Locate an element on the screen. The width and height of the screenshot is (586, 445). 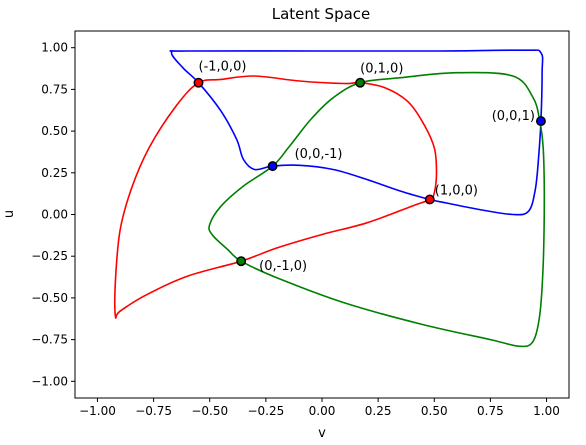
y-axis: −1.00 −0.75 −0.50 −0.25 0.00 0.25 0.50 0.75 1.00 is located at coordinates (53, 214).